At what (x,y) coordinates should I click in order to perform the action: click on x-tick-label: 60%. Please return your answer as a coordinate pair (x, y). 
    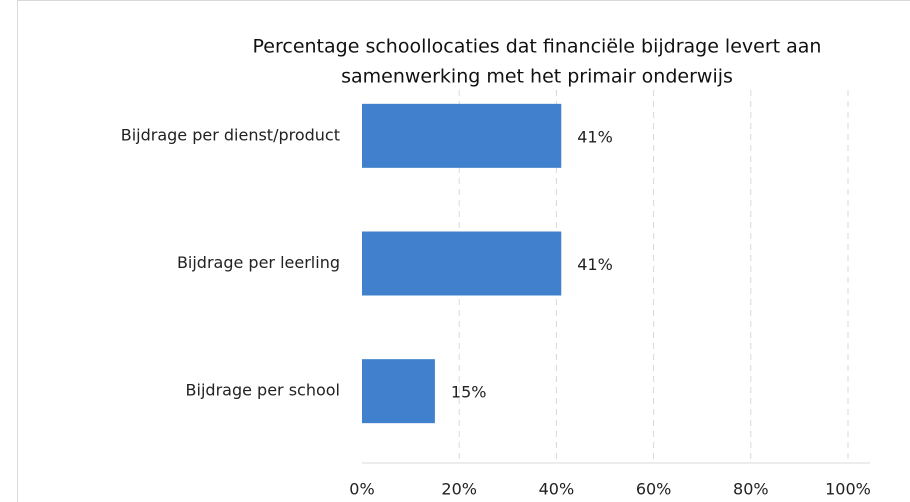
    Looking at the image, I should click on (654, 489).